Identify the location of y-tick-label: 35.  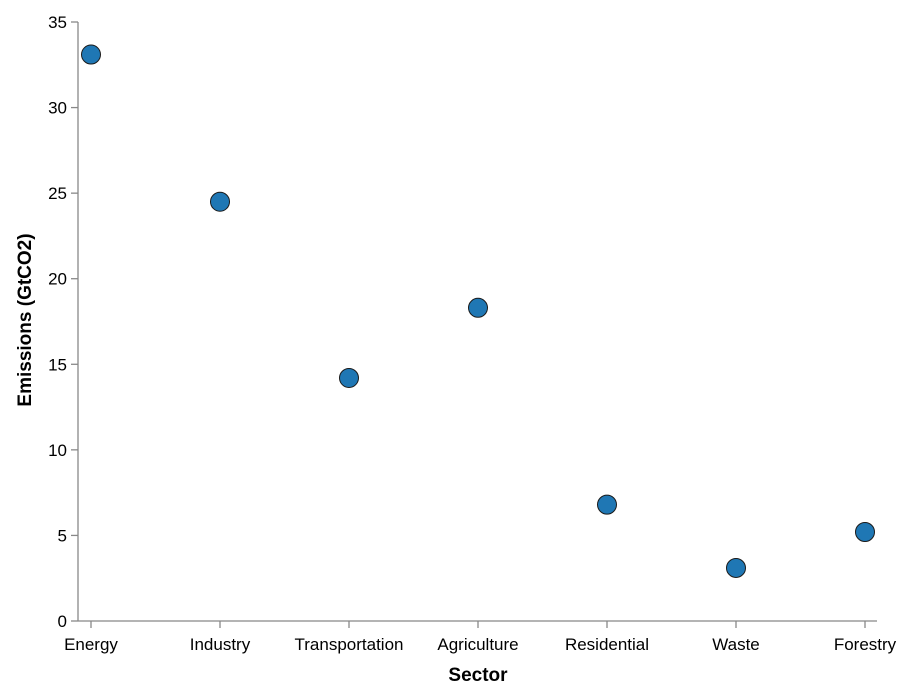
(57, 22).